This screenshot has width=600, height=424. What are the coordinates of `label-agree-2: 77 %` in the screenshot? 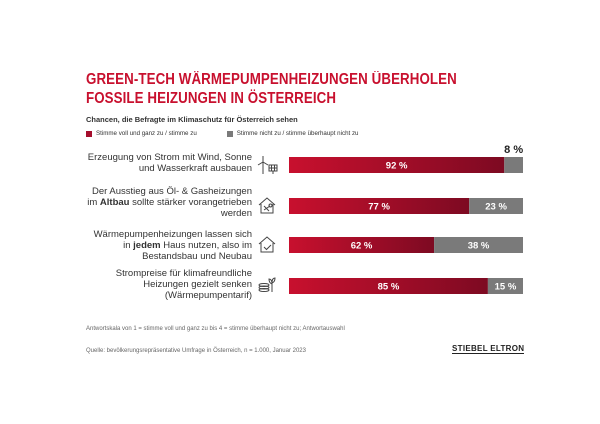 It's located at (379, 207).